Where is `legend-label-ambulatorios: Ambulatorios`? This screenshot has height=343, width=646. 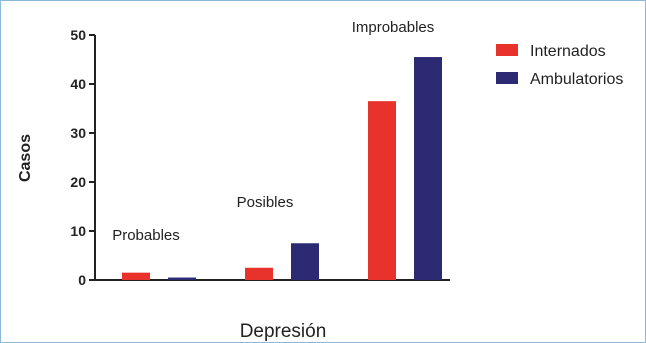 legend-label-ambulatorios: Ambulatorios is located at coordinates (576, 79).